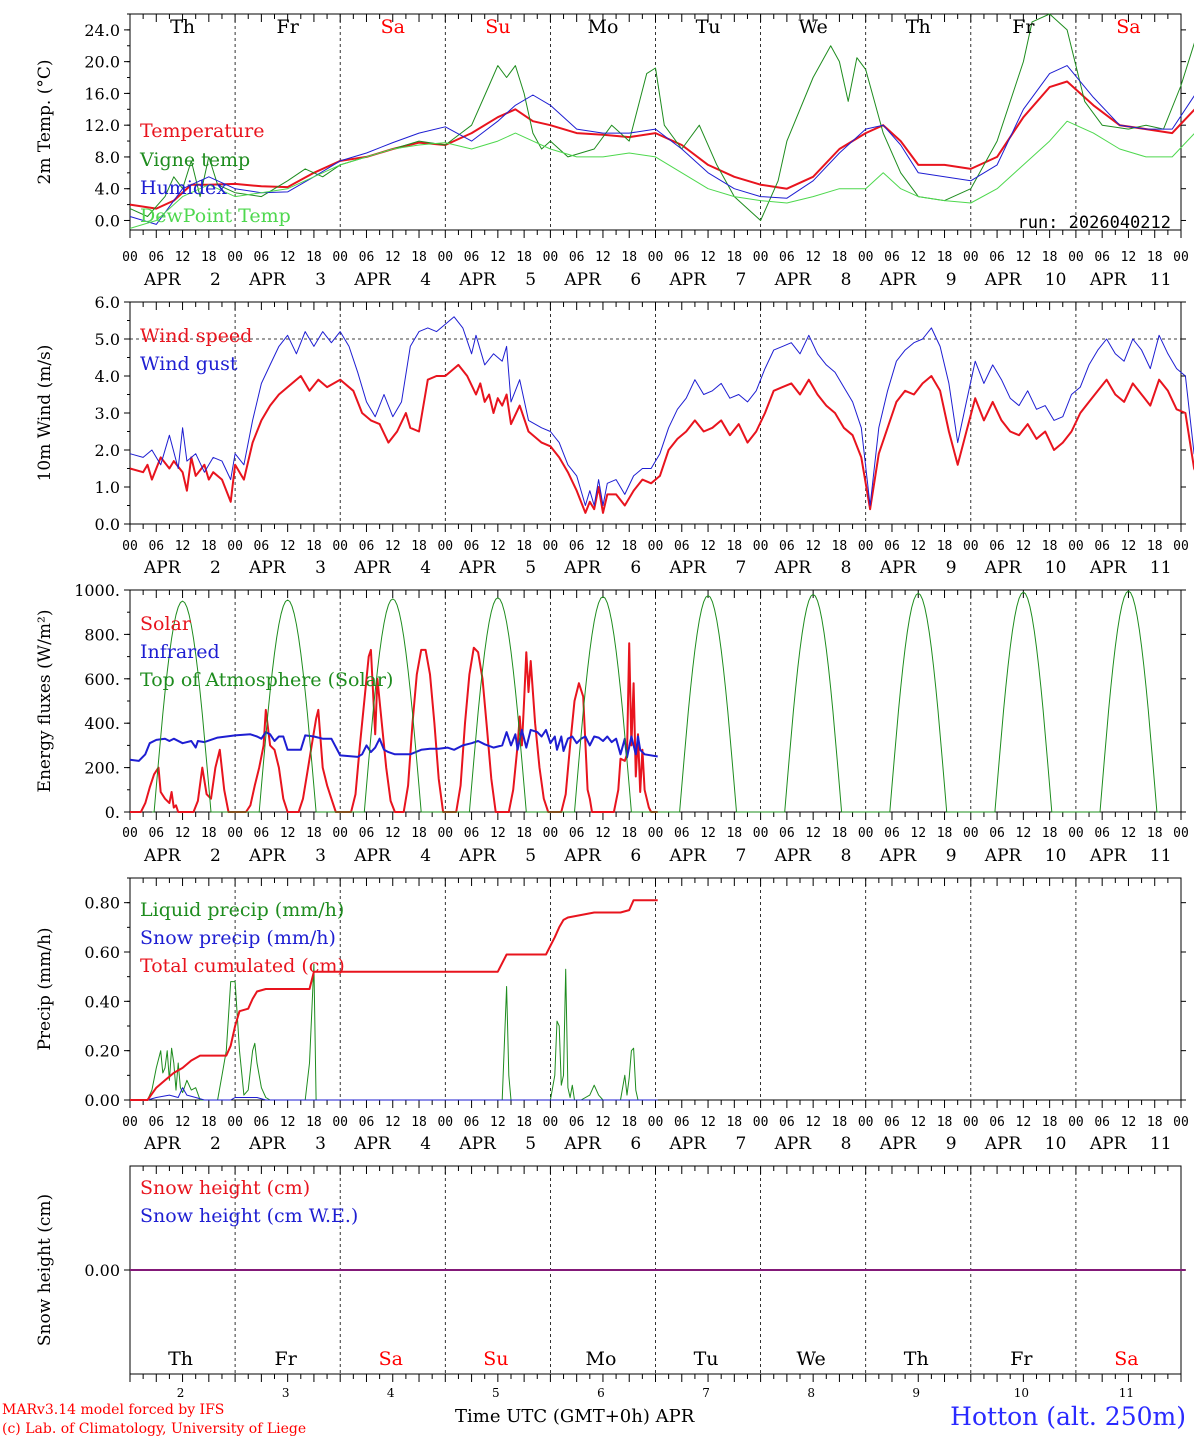  What do you see at coordinates (45, 413) in the screenshot?
I see `wind-y-label: 10m Wind (m/s)` at bounding box center [45, 413].